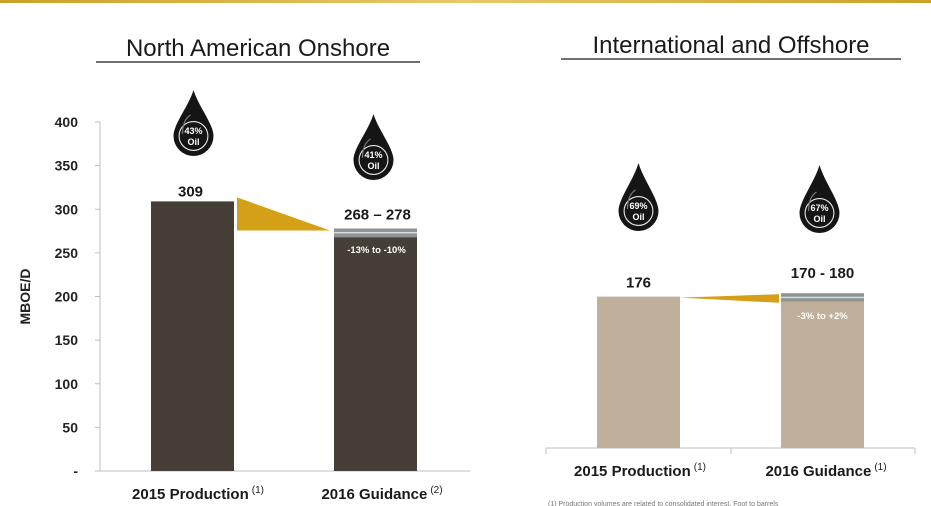 This screenshot has width=931, height=506. I want to click on intl-2015-oil-drop-icon: 69%Oil, so click(638, 197).